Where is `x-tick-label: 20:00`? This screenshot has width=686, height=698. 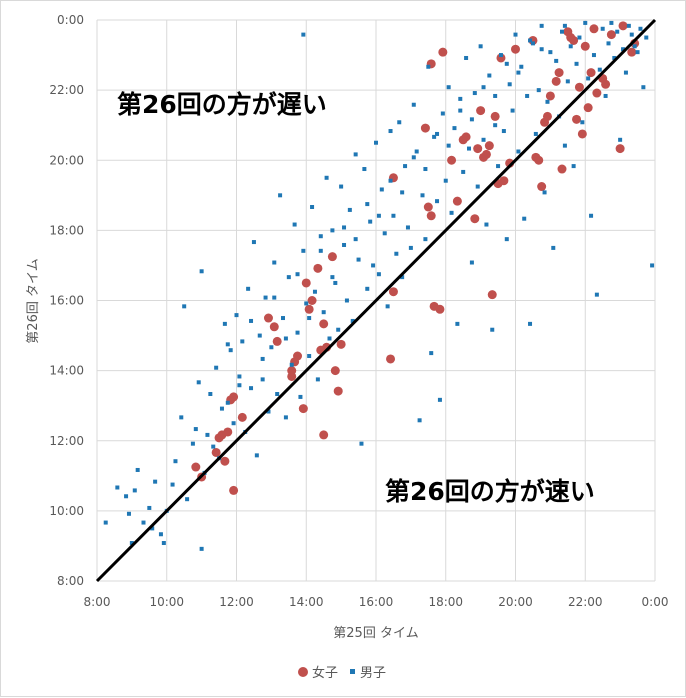 x-tick-label: 20:00 is located at coordinates (515, 602).